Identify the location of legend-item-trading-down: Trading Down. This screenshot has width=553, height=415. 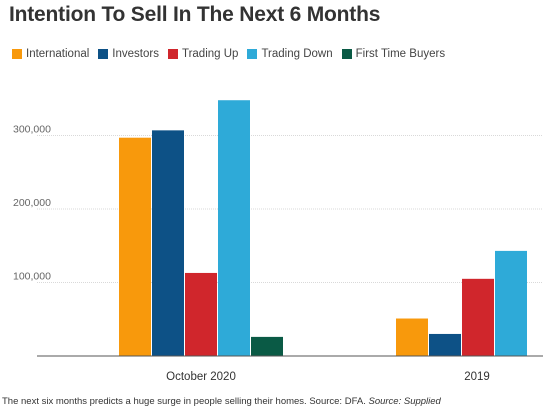
(290, 54).